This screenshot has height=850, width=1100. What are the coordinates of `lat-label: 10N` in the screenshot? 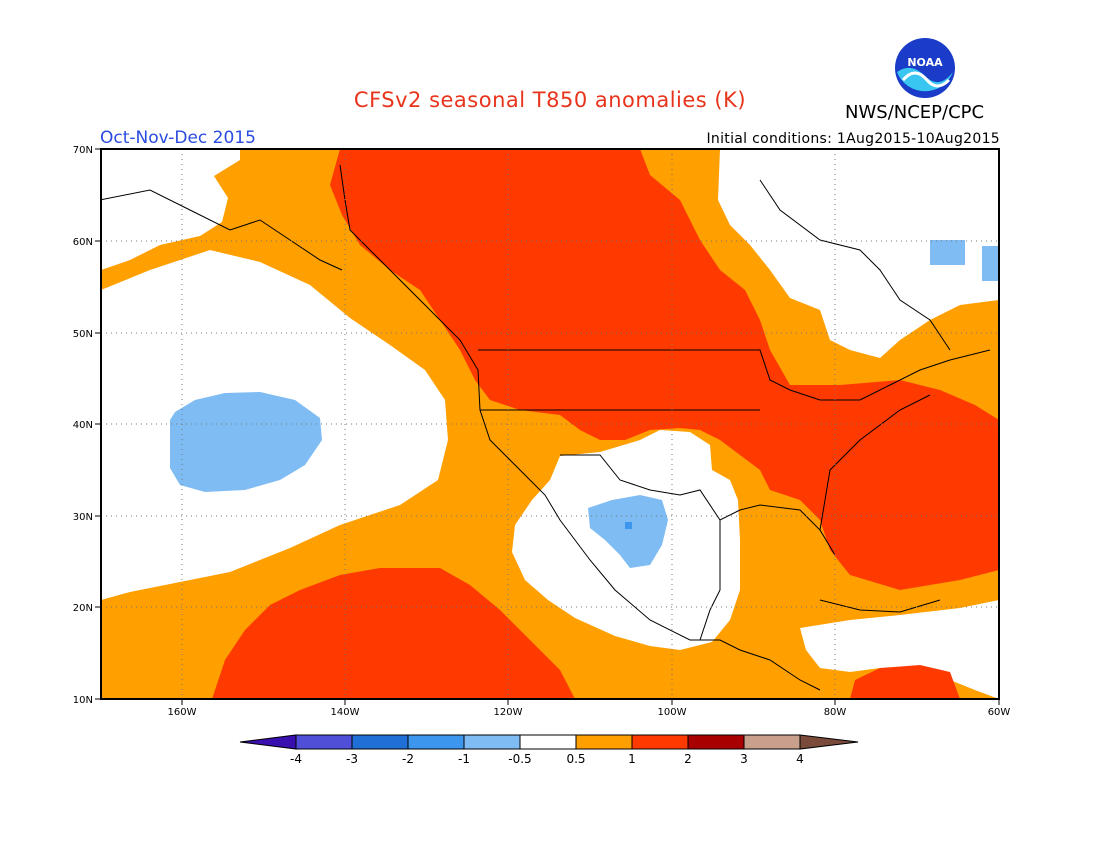 It's located at (83, 700).